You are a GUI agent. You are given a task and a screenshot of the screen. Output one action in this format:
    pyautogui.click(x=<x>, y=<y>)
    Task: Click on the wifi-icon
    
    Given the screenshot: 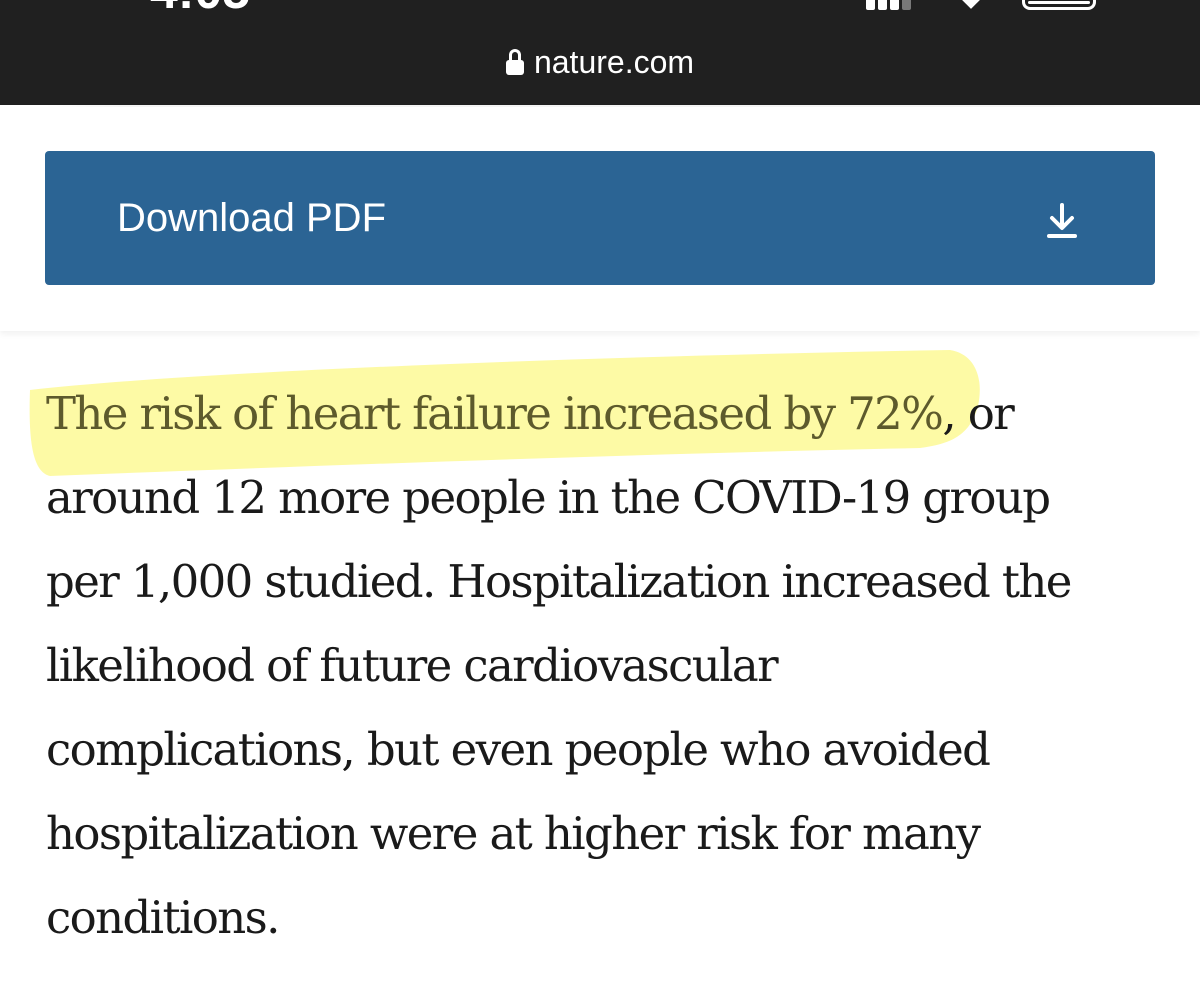 What is the action you would take?
    pyautogui.click(x=971, y=5)
    